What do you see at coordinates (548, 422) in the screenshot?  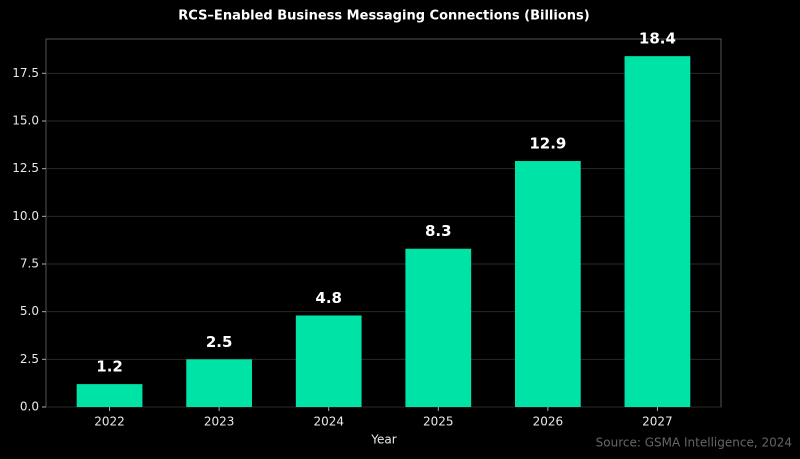 I see `x-tick-label: 2026` at bounding box center [548, 422].